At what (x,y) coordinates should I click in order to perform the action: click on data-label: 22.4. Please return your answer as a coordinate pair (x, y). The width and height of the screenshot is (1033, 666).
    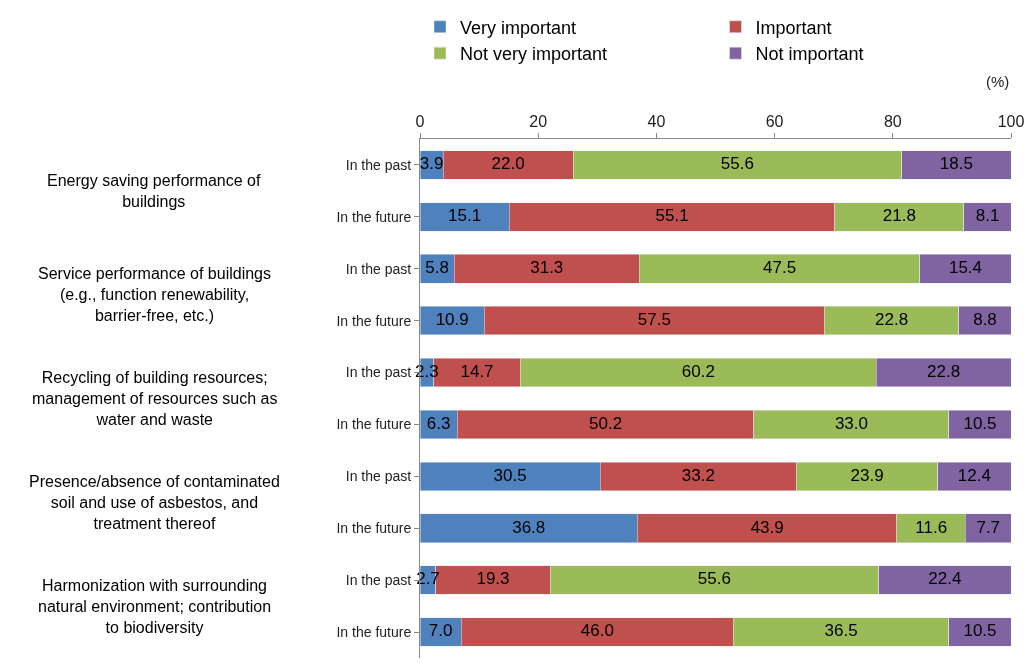
    Looking at the image, I should click on (945, 579).